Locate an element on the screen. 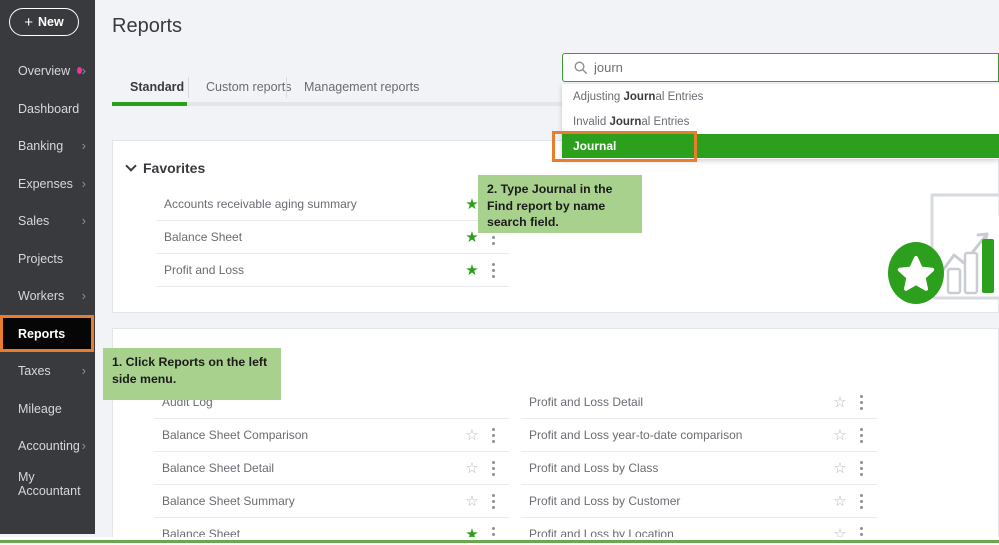 The image size is (999, 545). sidebar-item-workers: Workers › is located at coordinates (47, 295).